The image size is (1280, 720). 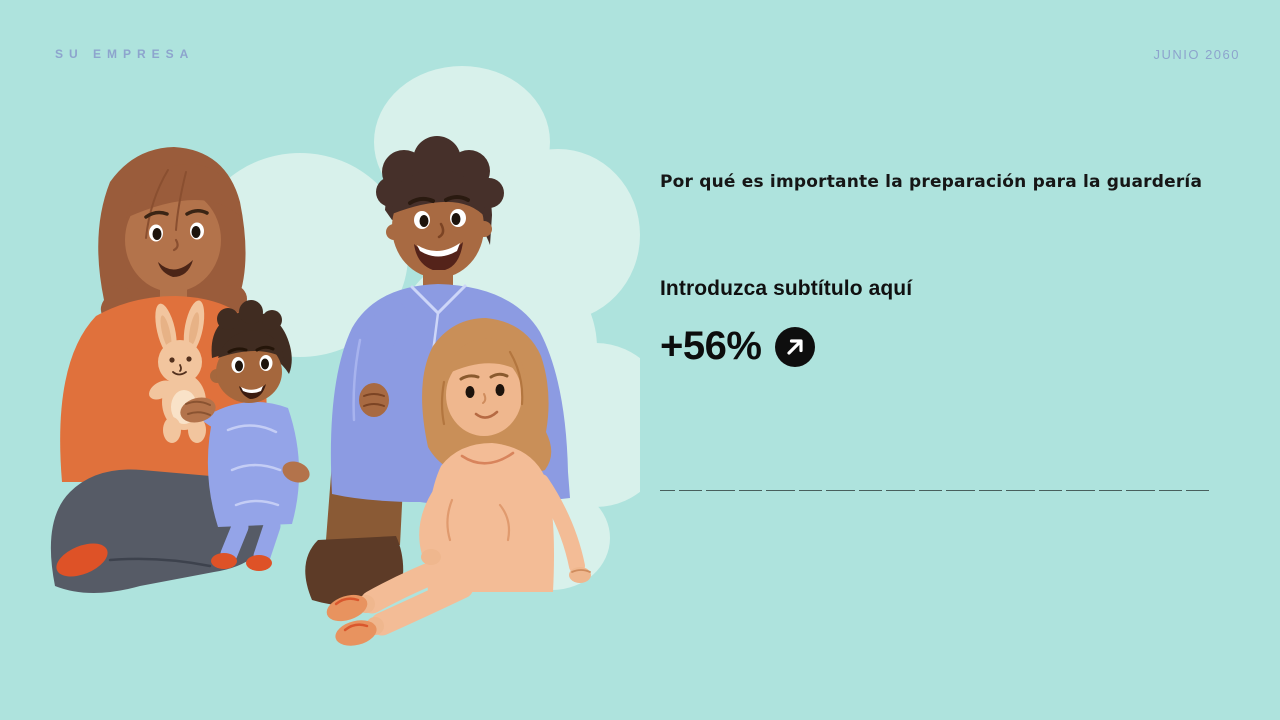 What do you see at coordinates (934, 491) in the screenshot?
I see `dashed-divider` at bounding box center [934, 491].